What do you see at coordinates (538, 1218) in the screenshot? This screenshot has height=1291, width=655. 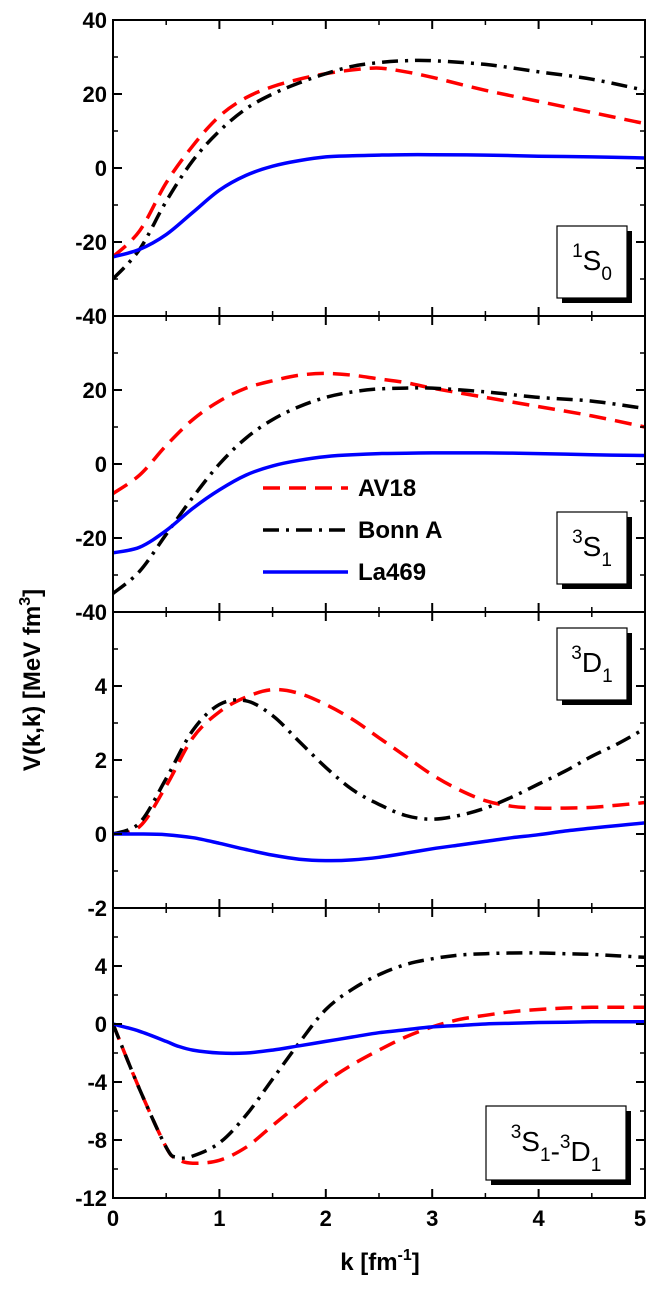 I see `x-tick-label: 4` at bounding box center [538, 1218].